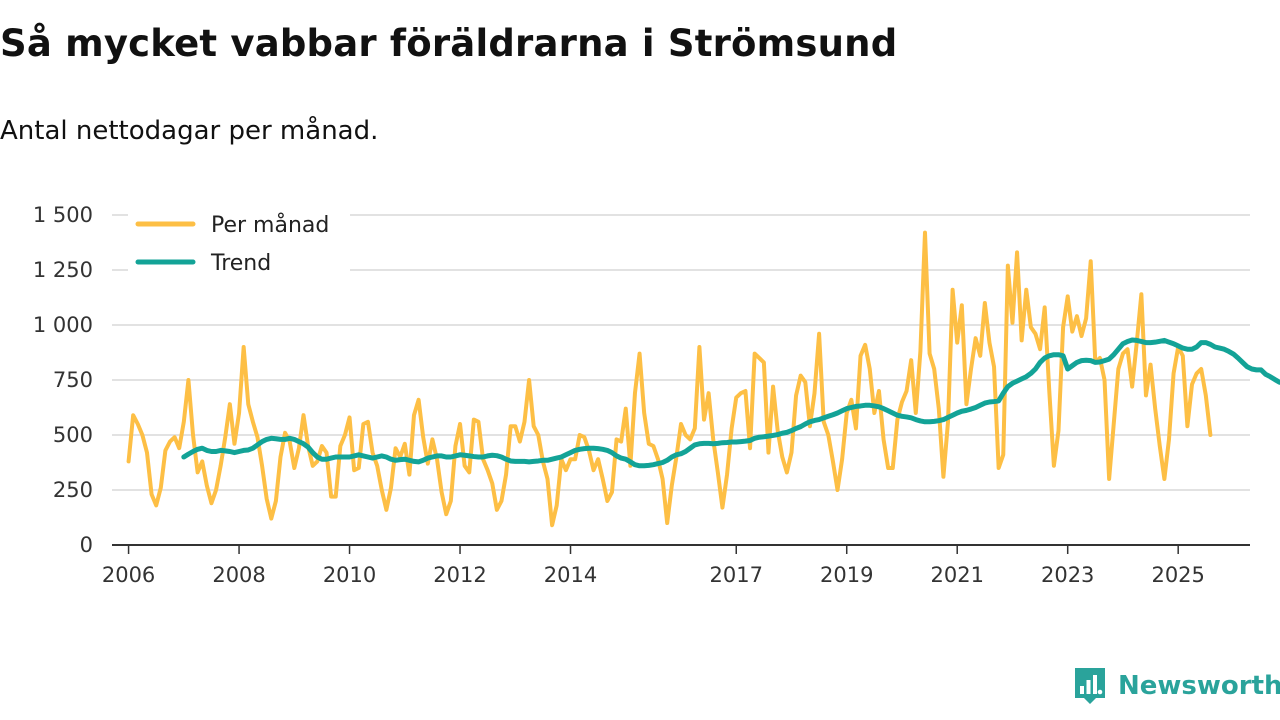 The image size is (1280, 720). What do you see at coordinates (73, 490) in the screenshot?
I see `y-tick-label: 250` at bounding box center [73, 490].